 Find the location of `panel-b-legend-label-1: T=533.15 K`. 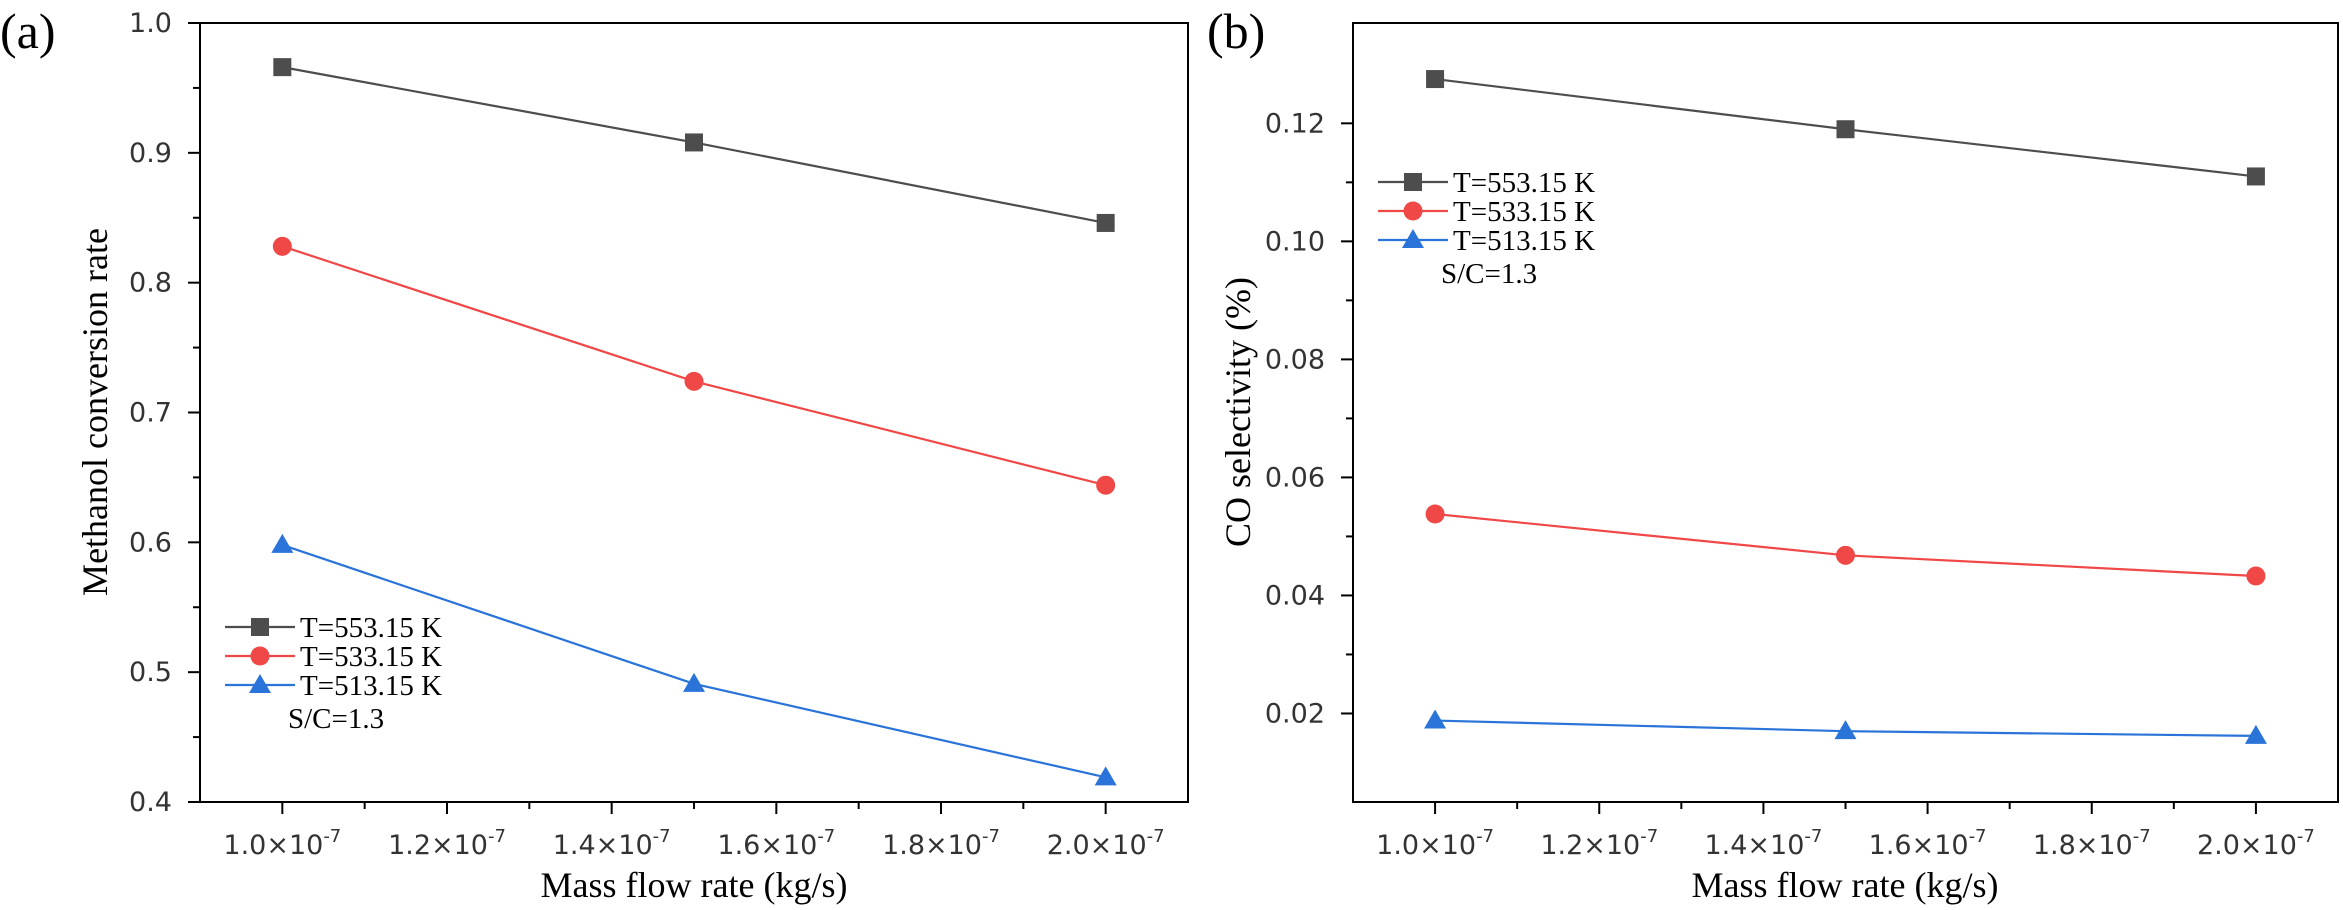

panel-b-legend-label-1: T=533.15 K is located at coordinates (1524, 212).